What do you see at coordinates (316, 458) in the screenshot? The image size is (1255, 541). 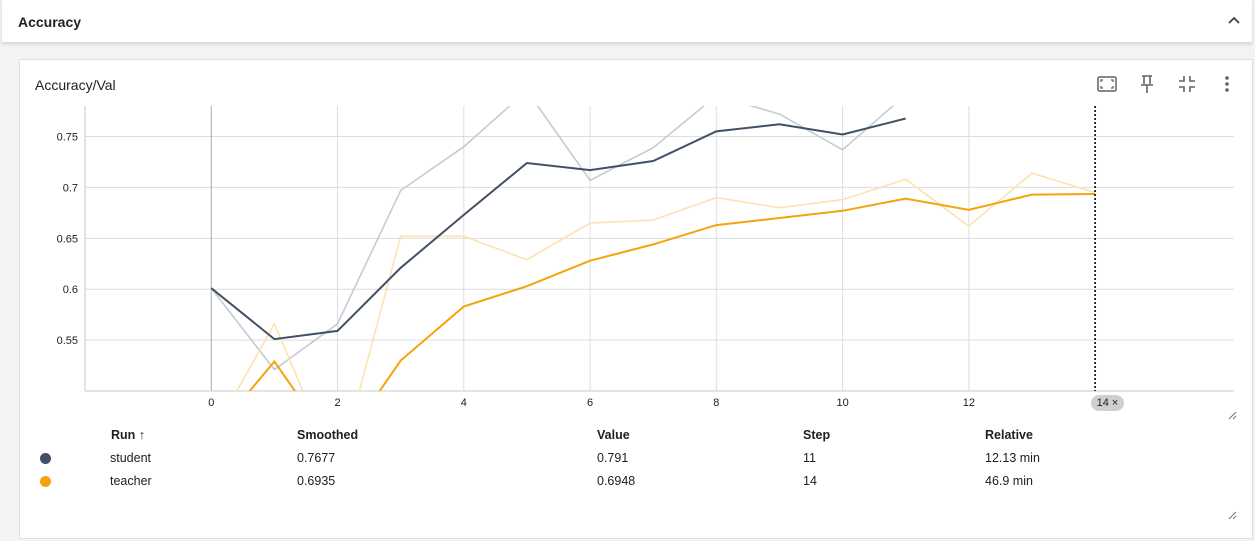 I see `smoothed-value: 0.7677` at bounding box center [316, 458].